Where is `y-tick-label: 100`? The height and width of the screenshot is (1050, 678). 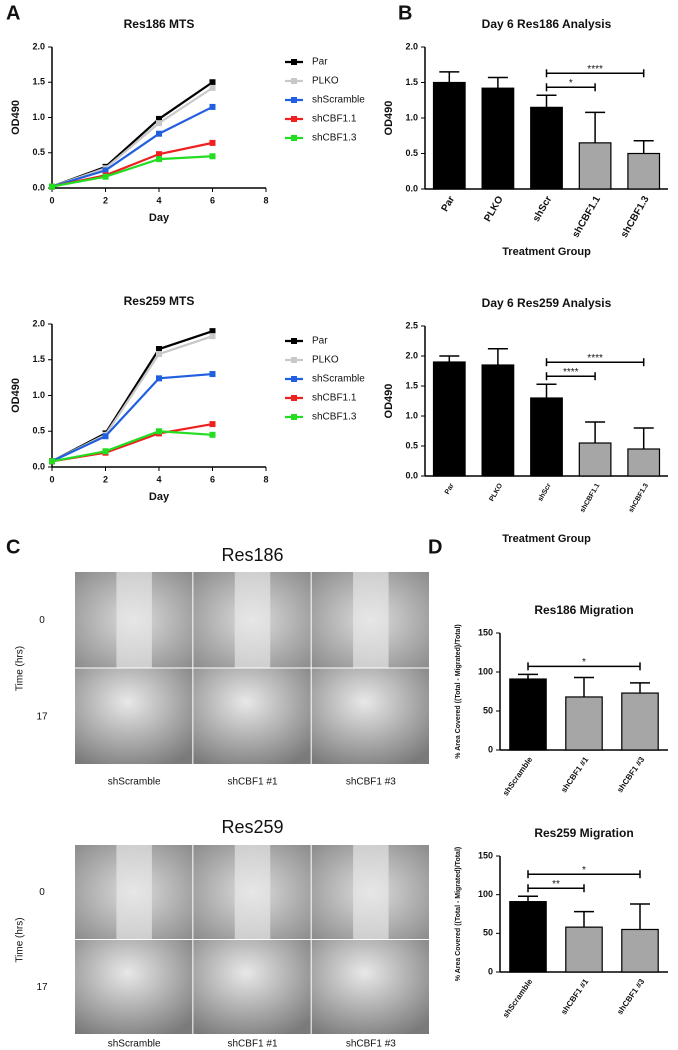
y-tick-label: 100 is located at coordinates (485, 671).